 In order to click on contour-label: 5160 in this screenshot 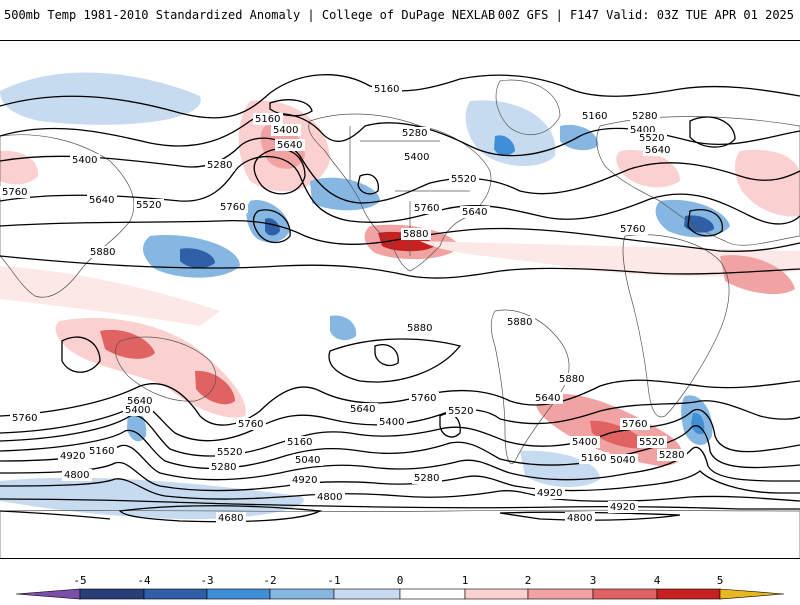, I will do `click(268, 119)`.